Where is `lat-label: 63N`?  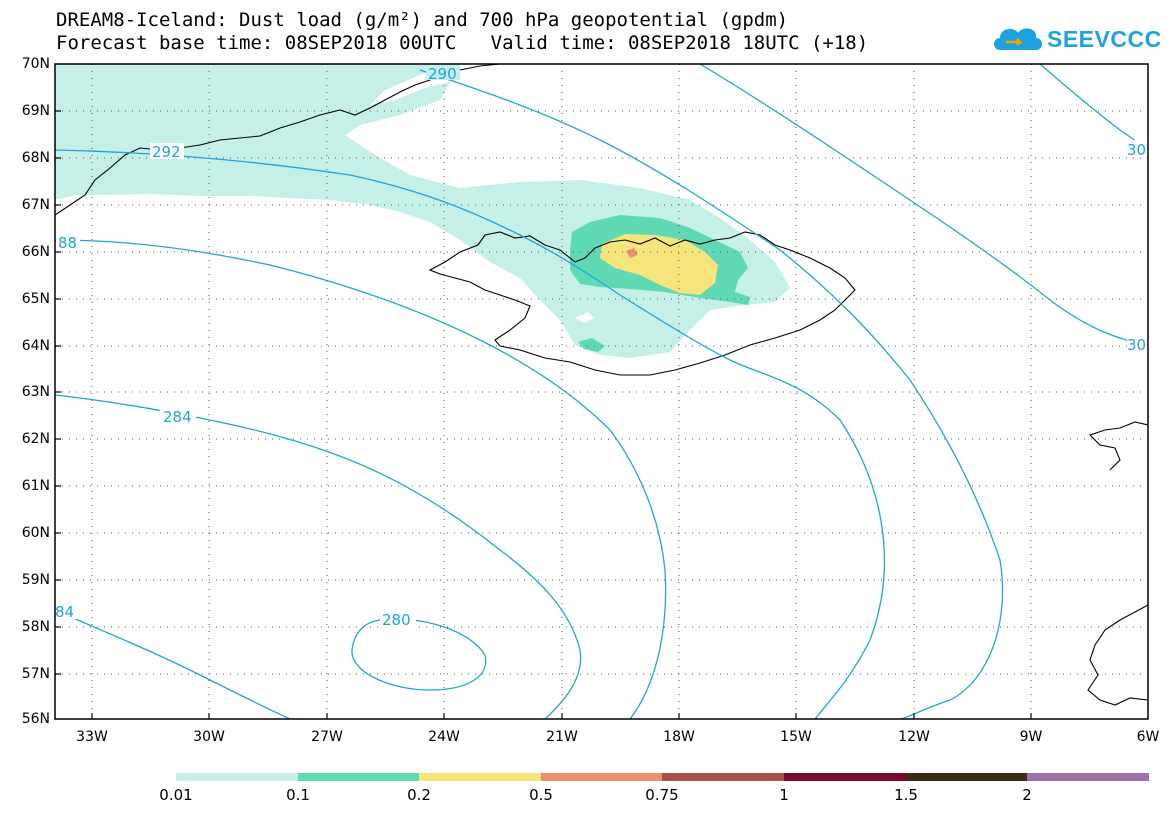
lat-label: 63N is located at coordinates (35, 392).